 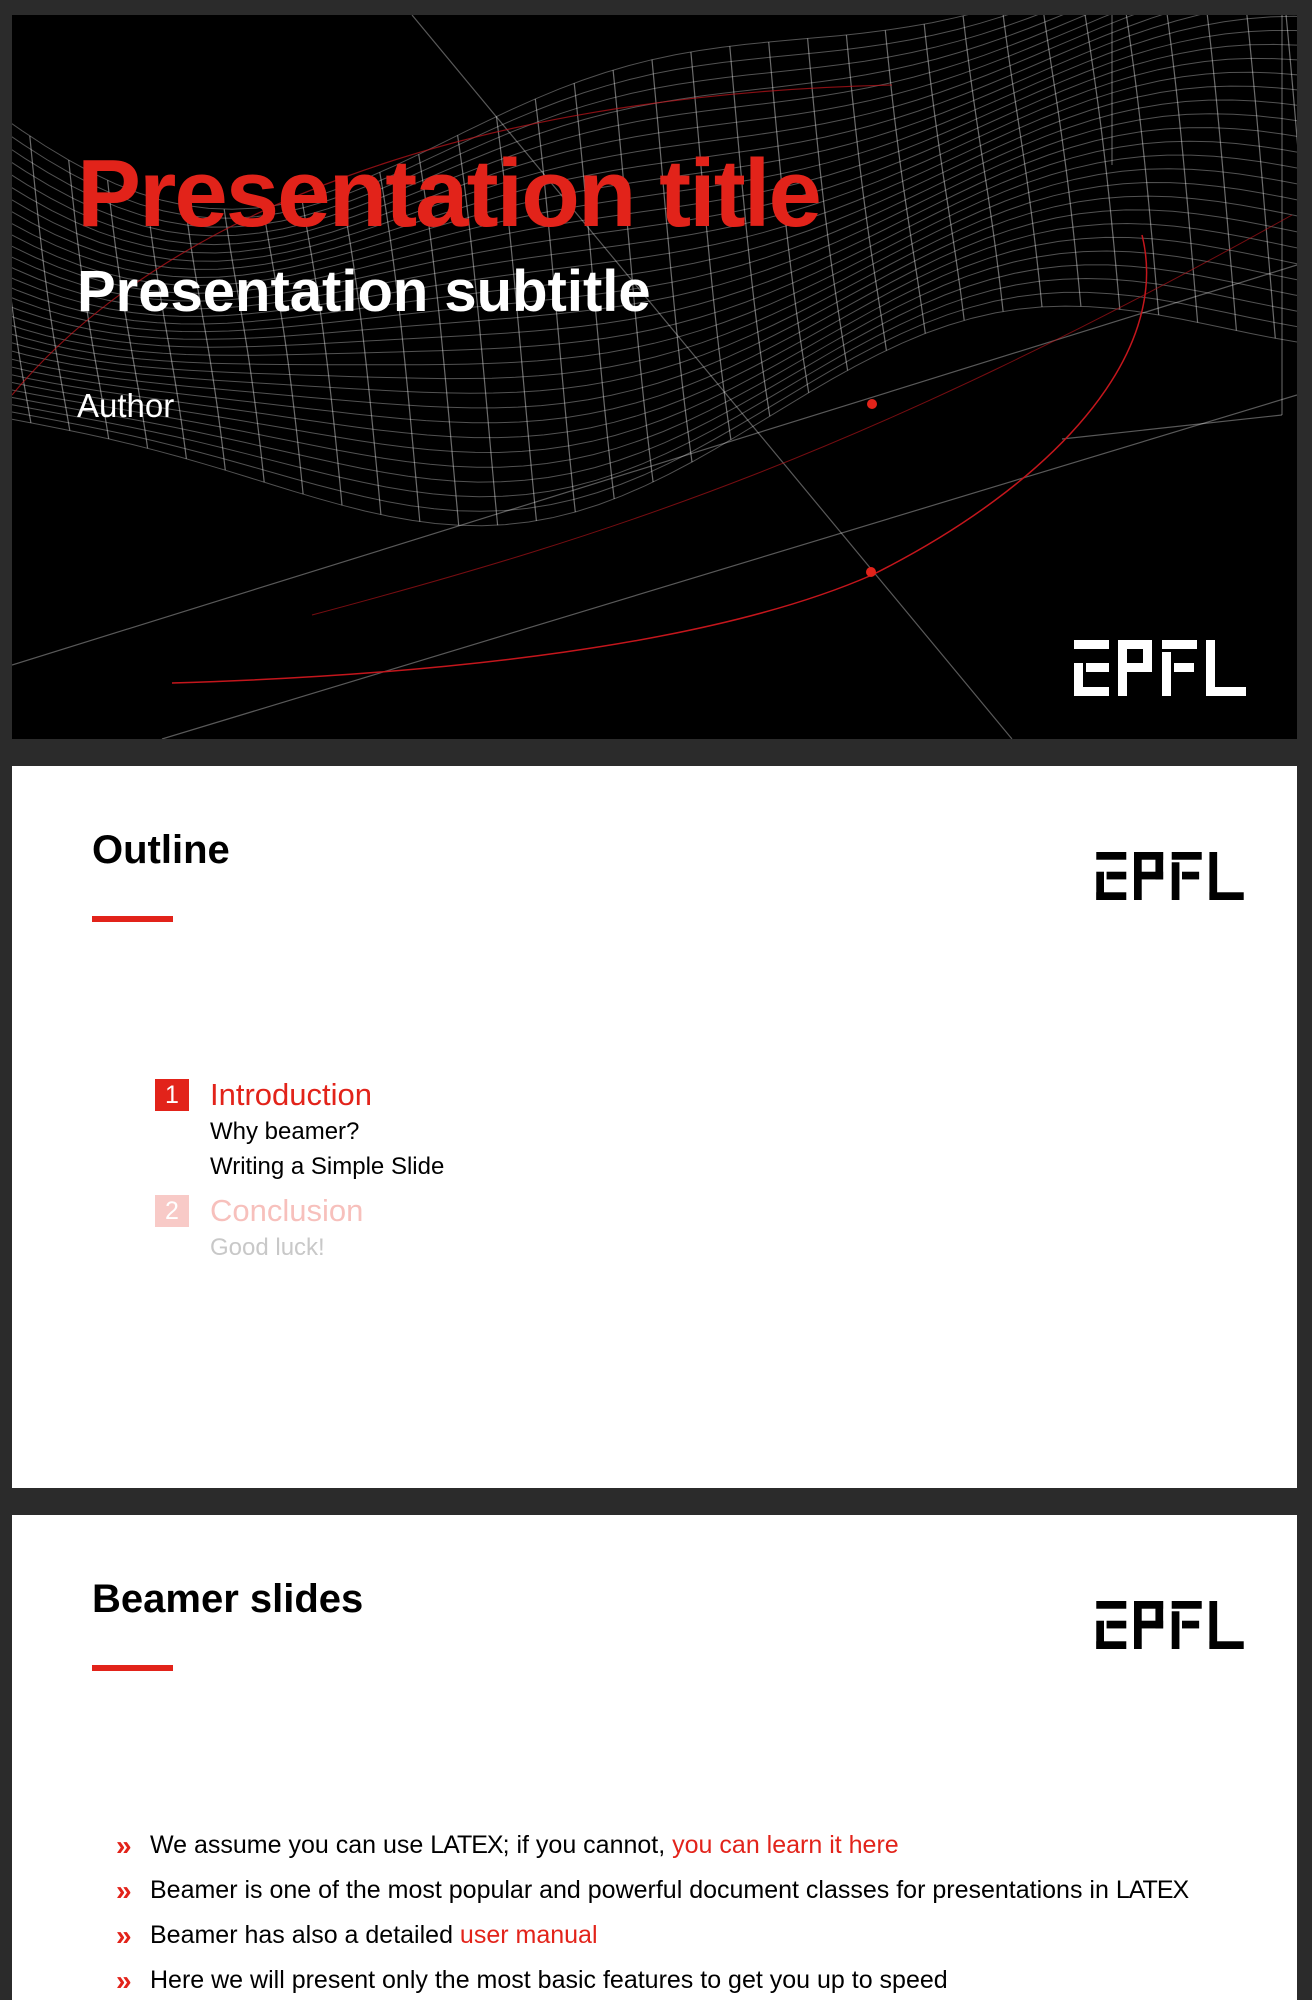 What do you see at coordinates (228, 1599) in the screenshot?
I see `frame-title: Beamer slides` at bounding box center [228, 1599].